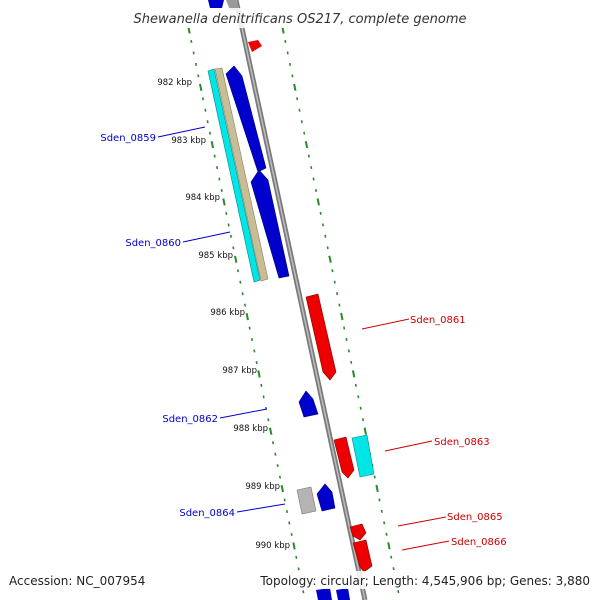 This screenshot has height=600, width=600. Describe the element at coordinates (153, 243) in the screenshot. I see `gene-label-sden-0860: Sden_0860` at that location.